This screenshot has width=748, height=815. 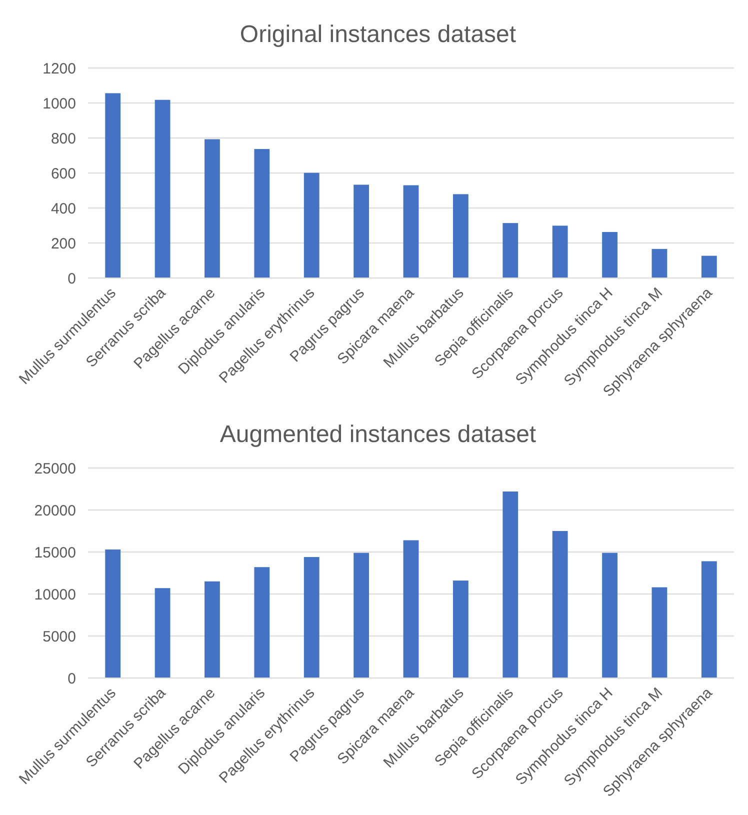 What do you see at coordinates (63, 139) in the screenshot?
I see `y-tick-label: 800` at bounding box center [63, 139].